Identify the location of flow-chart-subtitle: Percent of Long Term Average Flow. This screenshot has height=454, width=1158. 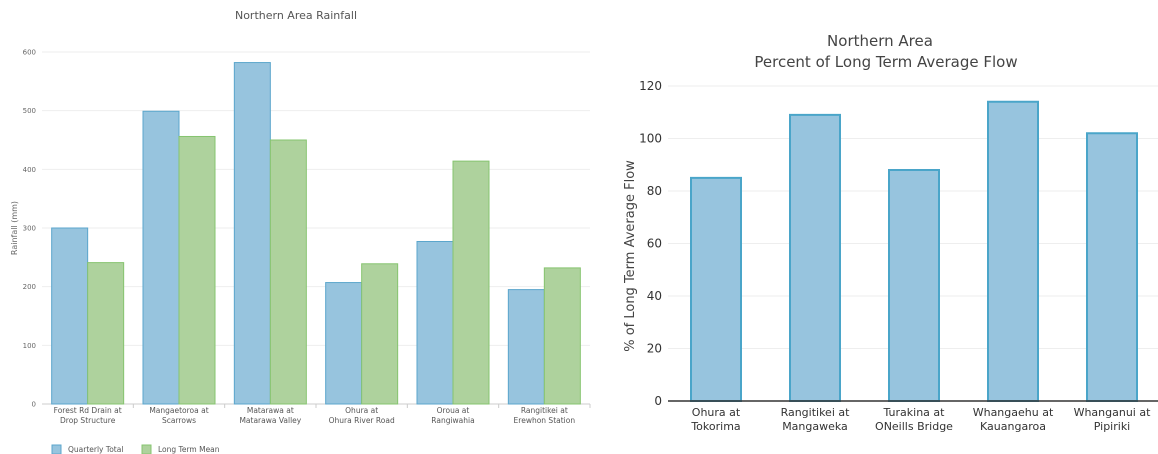
(885, 62).